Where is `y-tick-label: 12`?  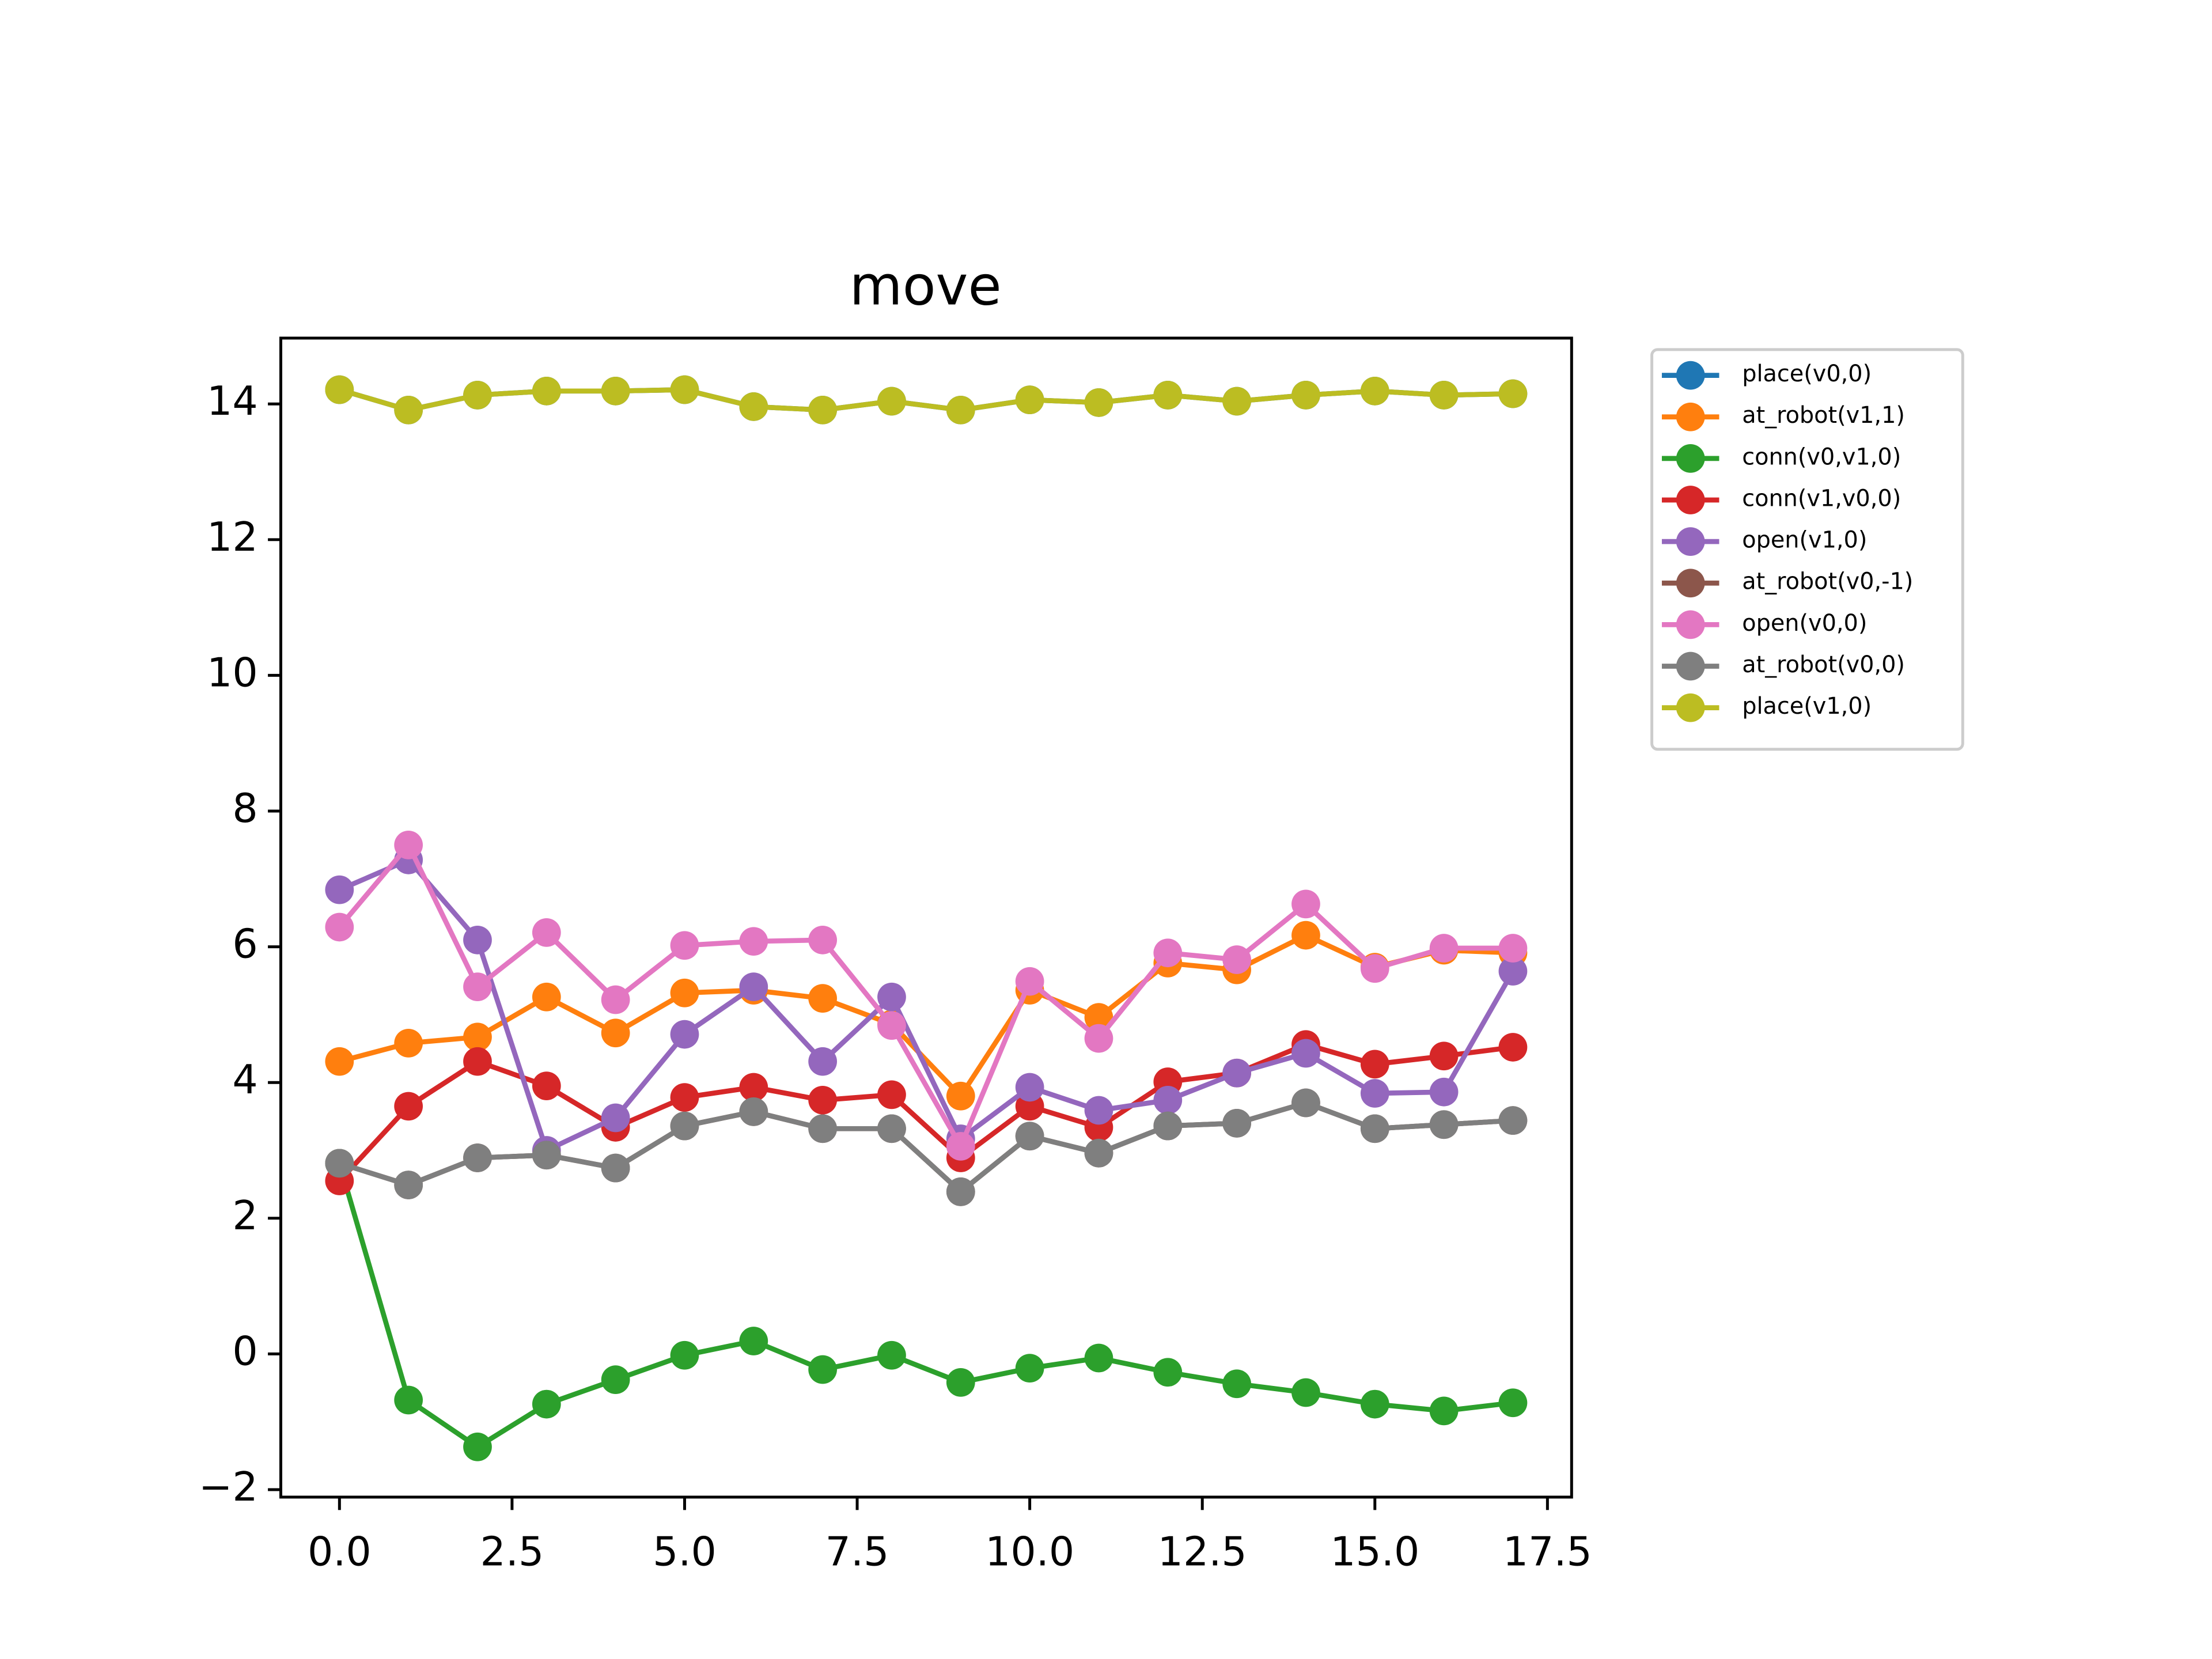 y-tick-label: 12 is located at coordinates (232, 537).